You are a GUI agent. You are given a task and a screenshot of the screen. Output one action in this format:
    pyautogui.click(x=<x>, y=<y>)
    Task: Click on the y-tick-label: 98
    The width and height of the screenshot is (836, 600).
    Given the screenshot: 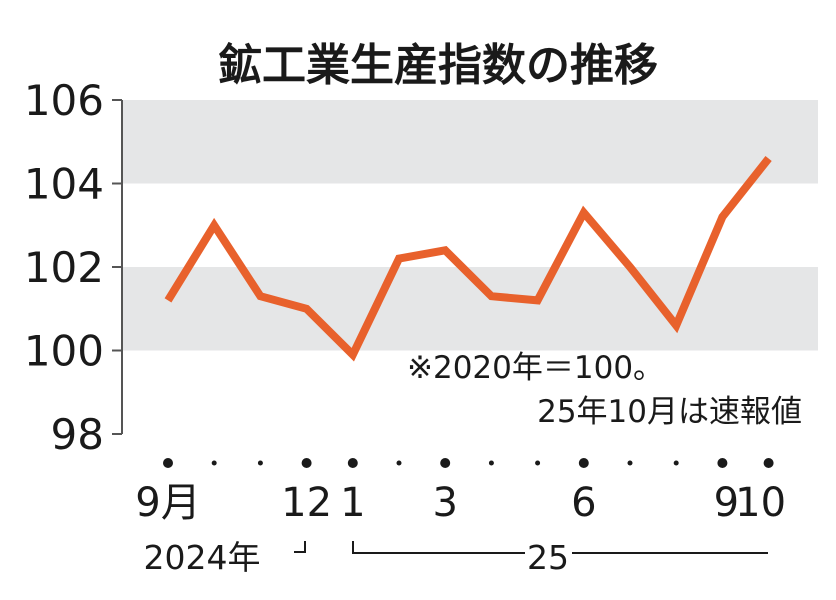 What is the action you would take?
    pyautogui.click(x=77, y=434)
    